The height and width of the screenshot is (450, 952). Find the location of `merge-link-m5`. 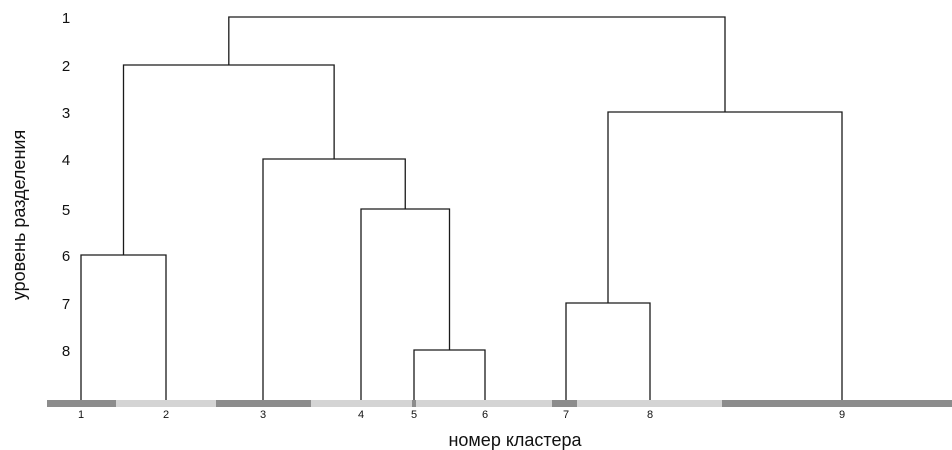

merge-link-m5 is located at coordinates (405, 304).